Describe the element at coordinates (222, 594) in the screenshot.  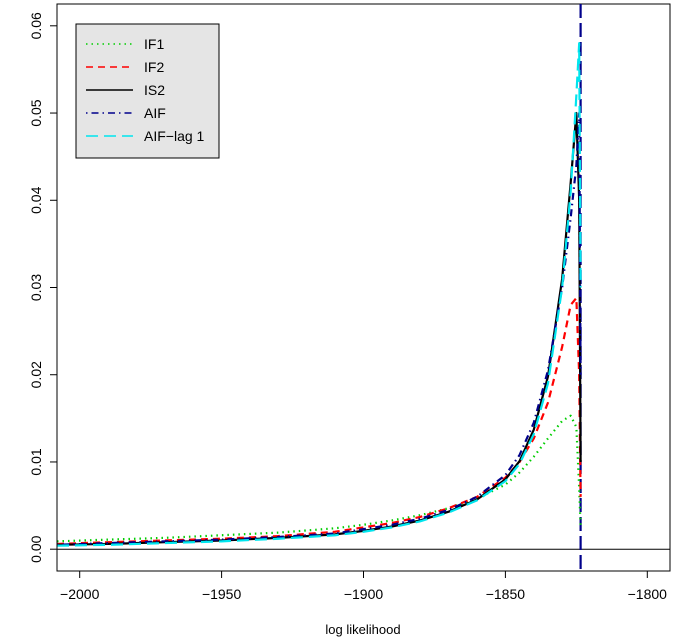
I see `x-tick-label: −1950` at that location.